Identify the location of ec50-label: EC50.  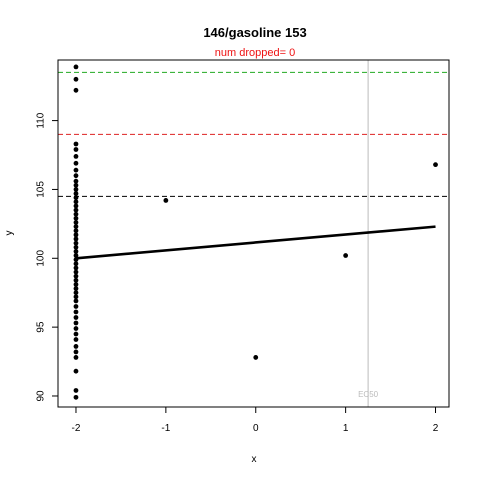
(368, 394).